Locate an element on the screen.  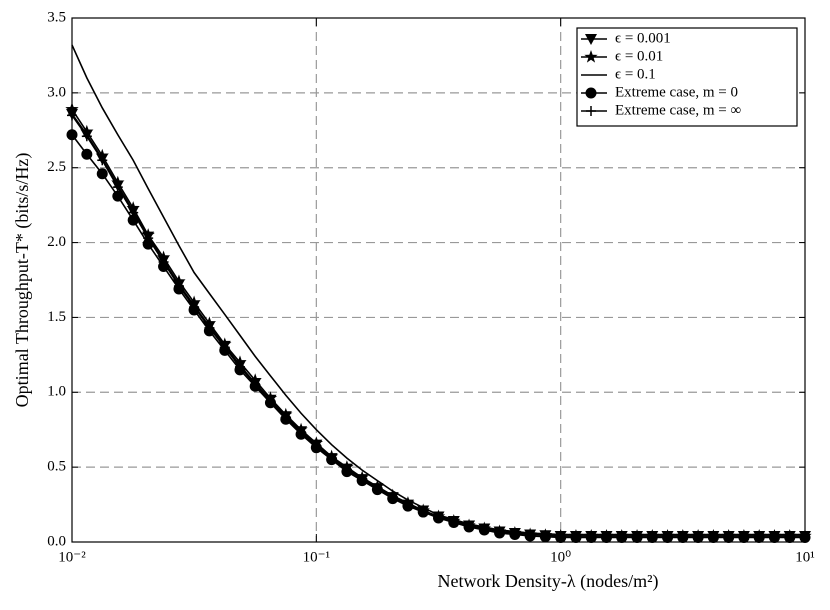
y-tick-label: 2.0 is located at coordinates (56, 242).